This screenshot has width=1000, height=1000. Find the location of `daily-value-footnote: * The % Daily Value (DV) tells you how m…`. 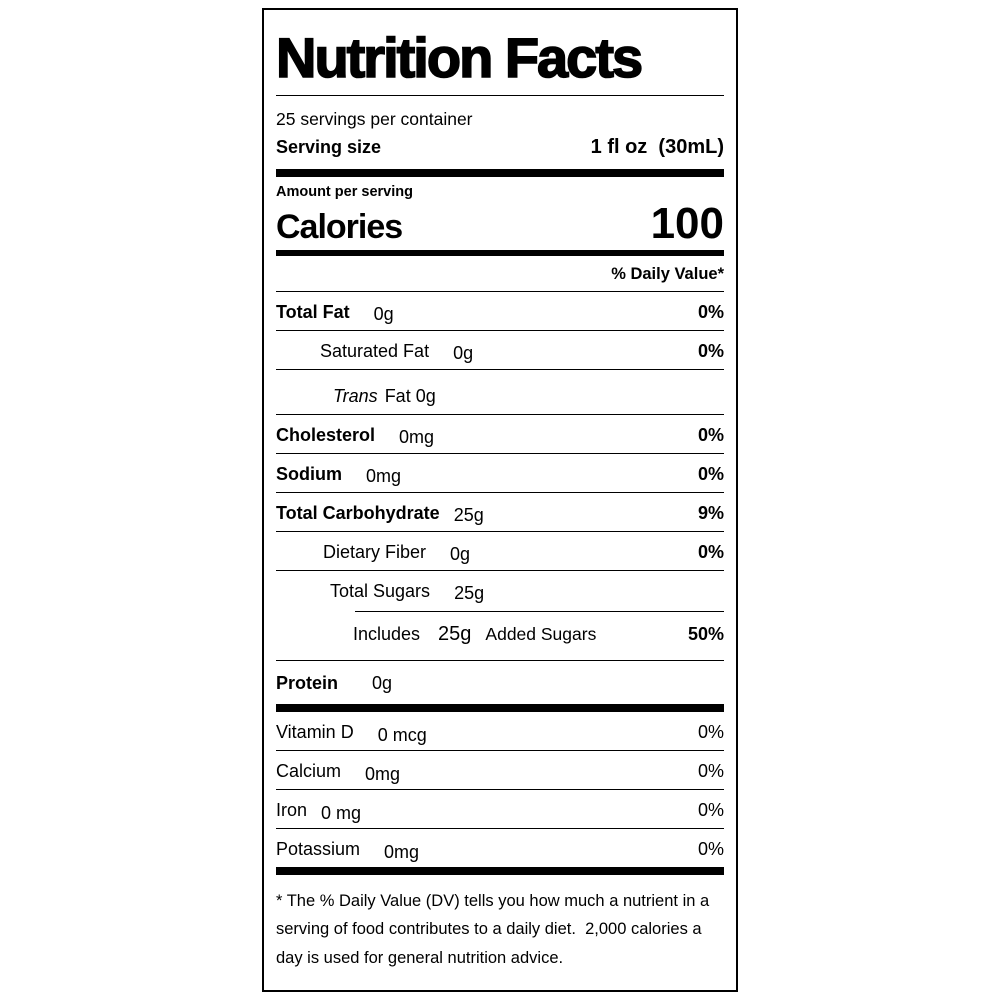

daily-value-footnote: * The % Daily Value (DV) tells you how m… is located at coordinates (495, 929).